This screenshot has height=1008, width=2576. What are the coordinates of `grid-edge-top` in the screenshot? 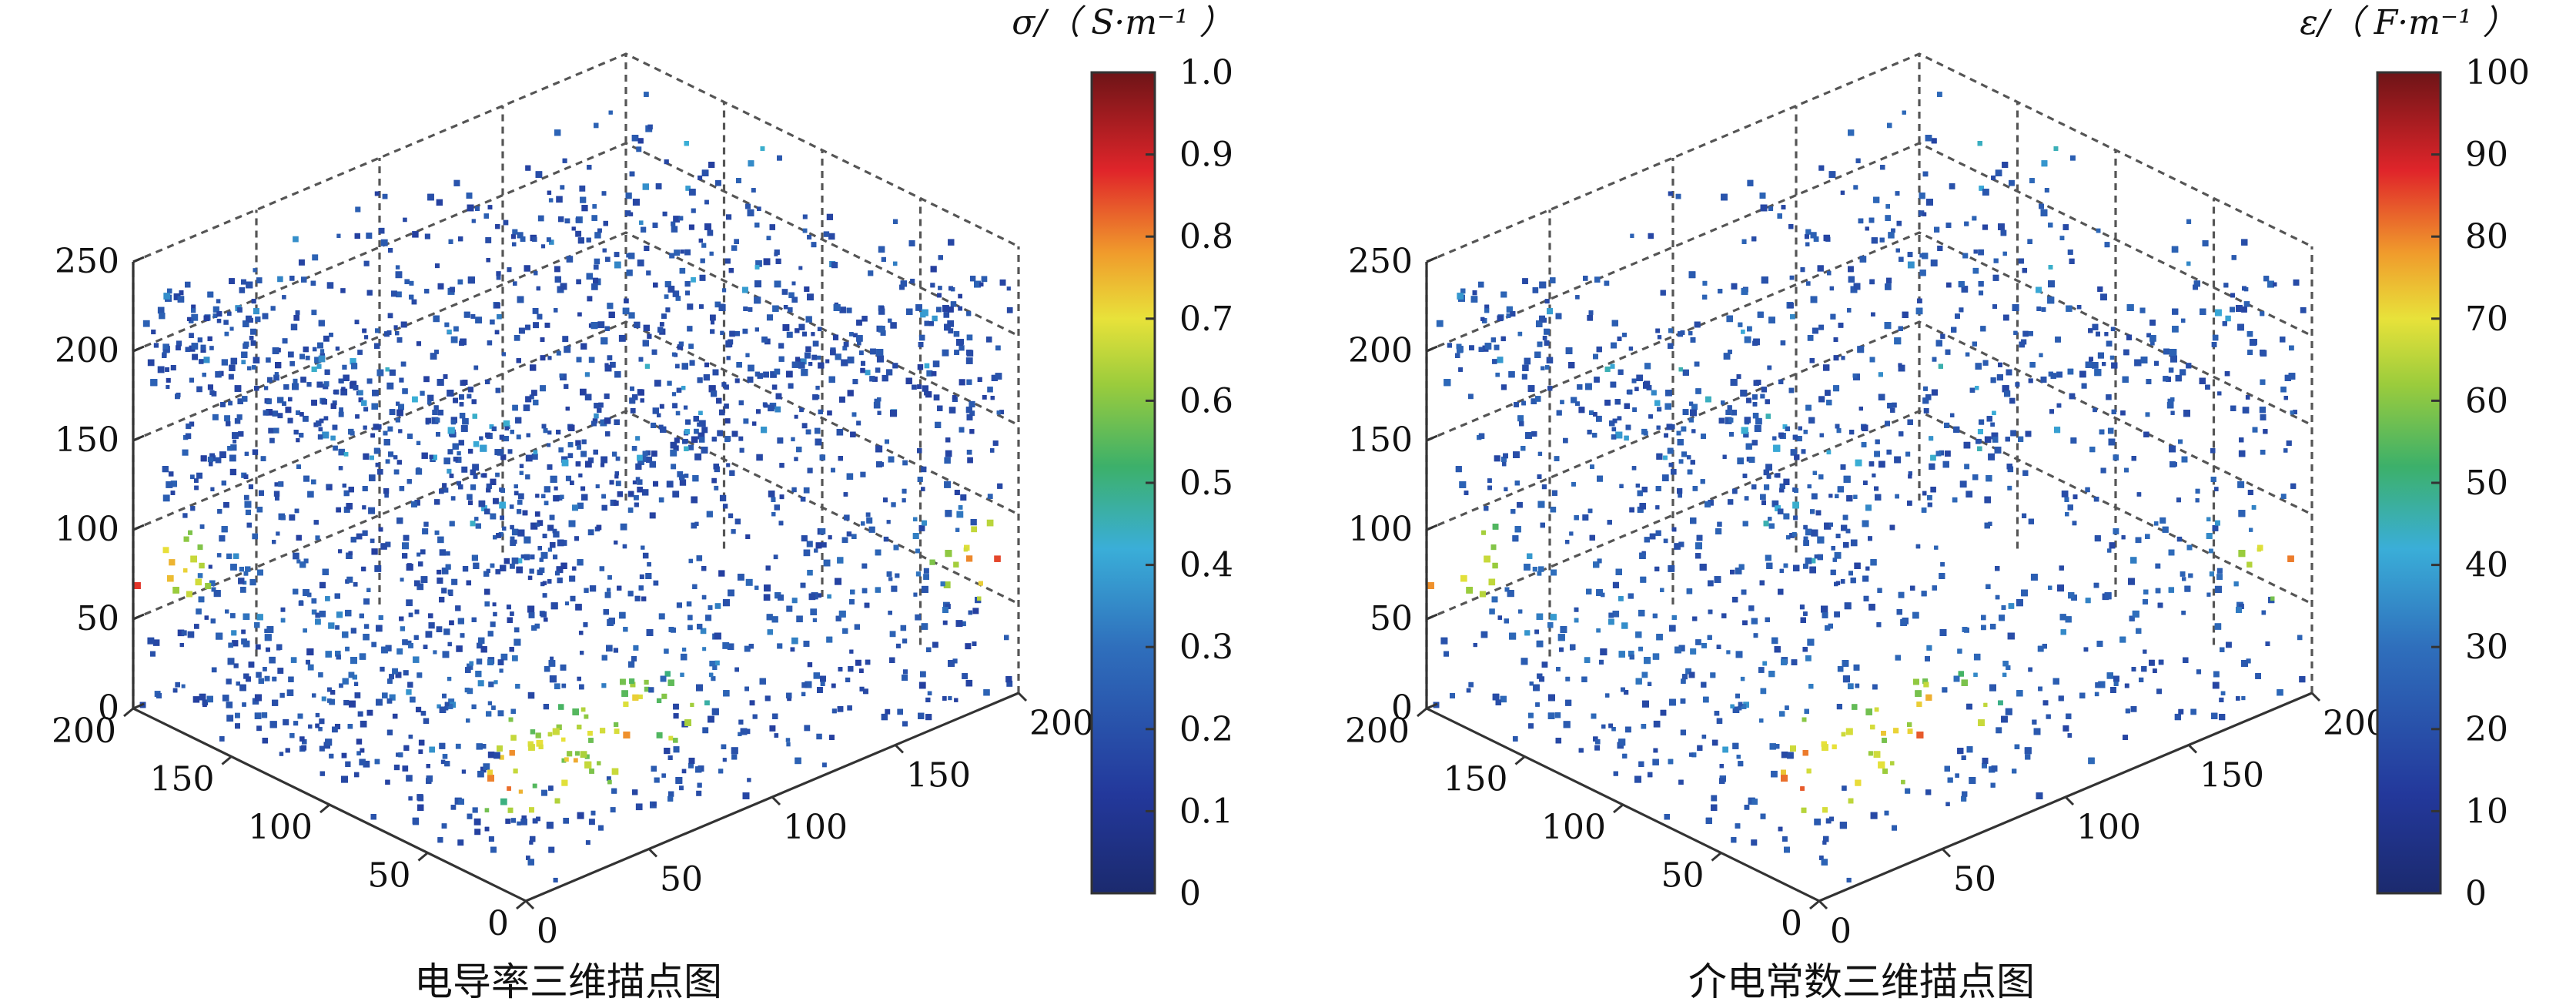 It's located at (576, 157).